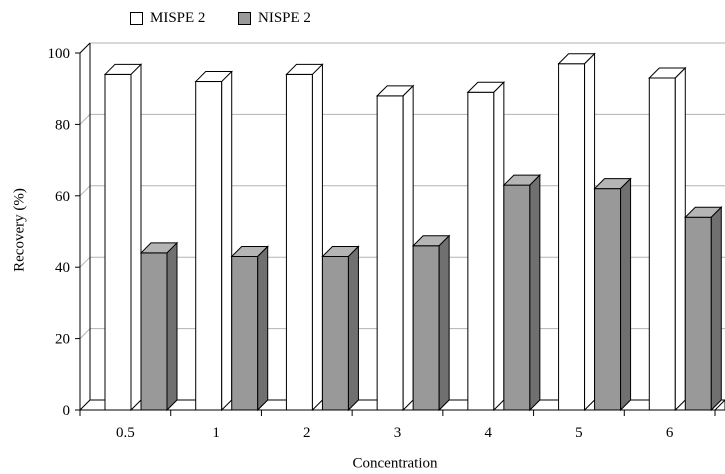 The image size is (725, 474). Describe the element at coordinates (670, 433) in the screenshot. I see `x-tick-label: 6` at that location.